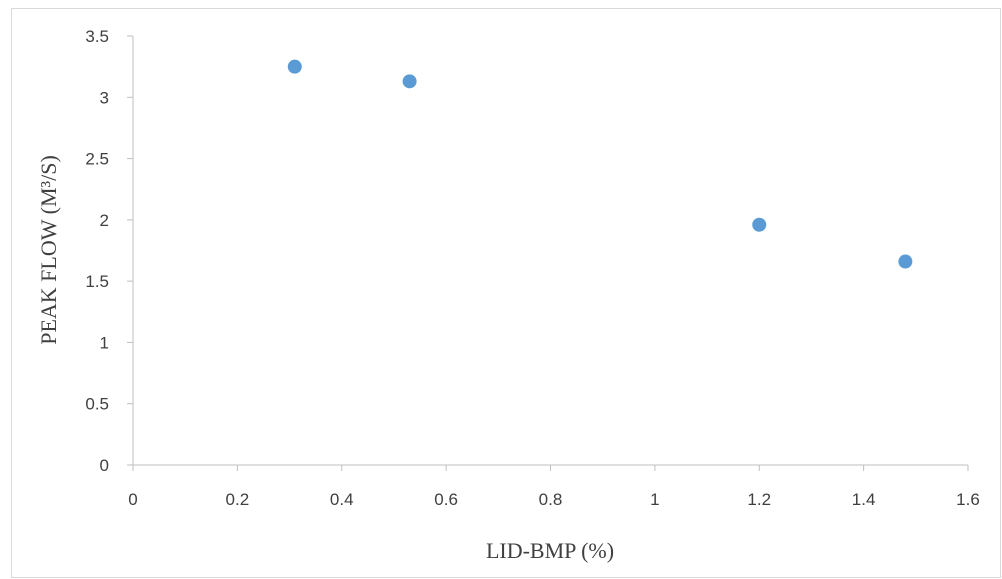 The height and width of the screenshot is (579, 1002). Describe the element at coordinates (551, 499) in the screenshot. I see `x-tick-label: 0.8` at that location.